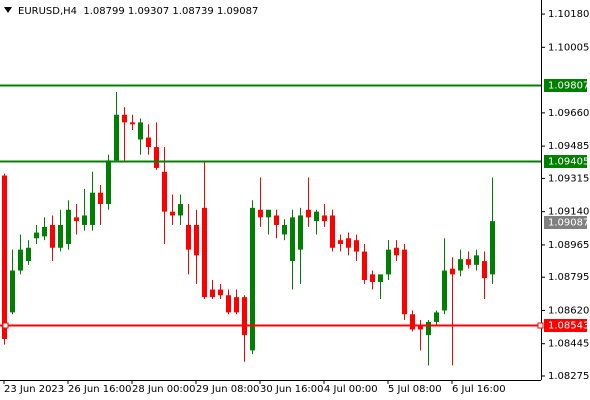 This screenshot has width=590, height=400. What do you see at coordinates (292, 389) in the screenshot?
I see `x-tick-label: 30 Jun 16:00` at bounding box center [292, 389].